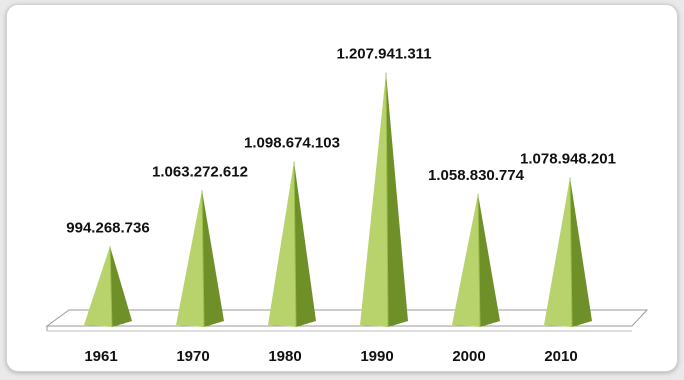 The width and height of the screenshot is (684, 380). What do you see at coordinates (476, 175) in the screenshot?
I see `data-label: 1.058.830.774` at bounding box center [476, 175].